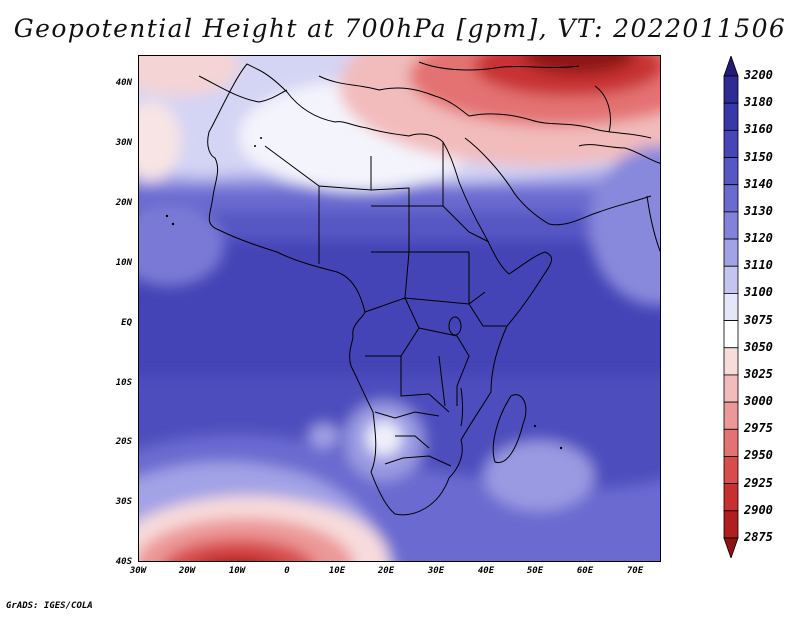 This screenshot has width=800, height=618. I want to click on colorbar-level-label: 2975, so click(758, 428).